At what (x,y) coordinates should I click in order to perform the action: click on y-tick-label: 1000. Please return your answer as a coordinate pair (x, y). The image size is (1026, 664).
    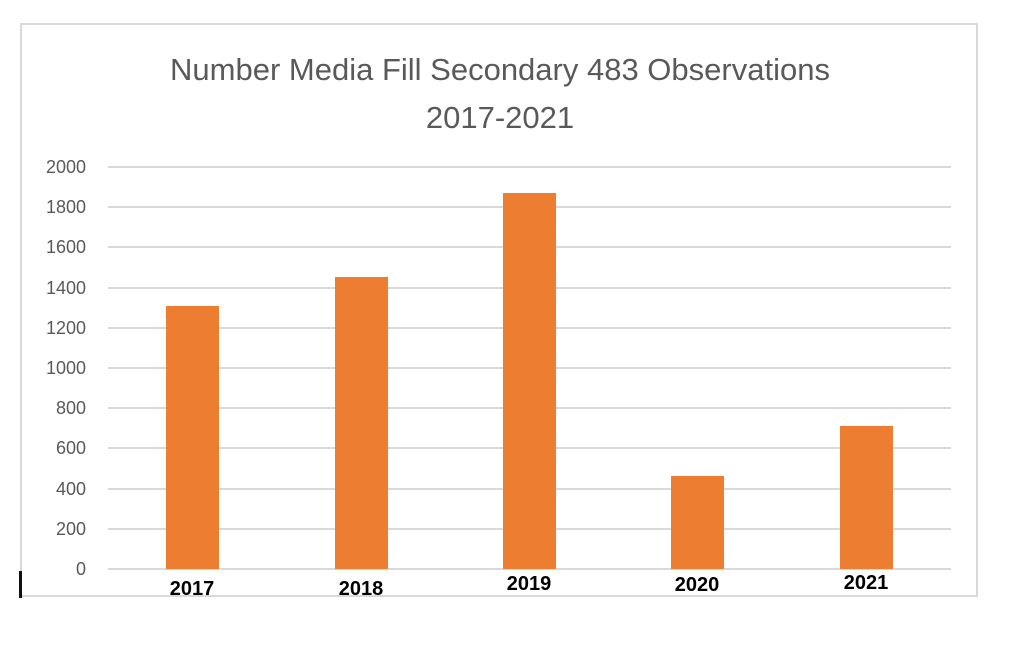
    Looking at the image, I should click on (65, 368).